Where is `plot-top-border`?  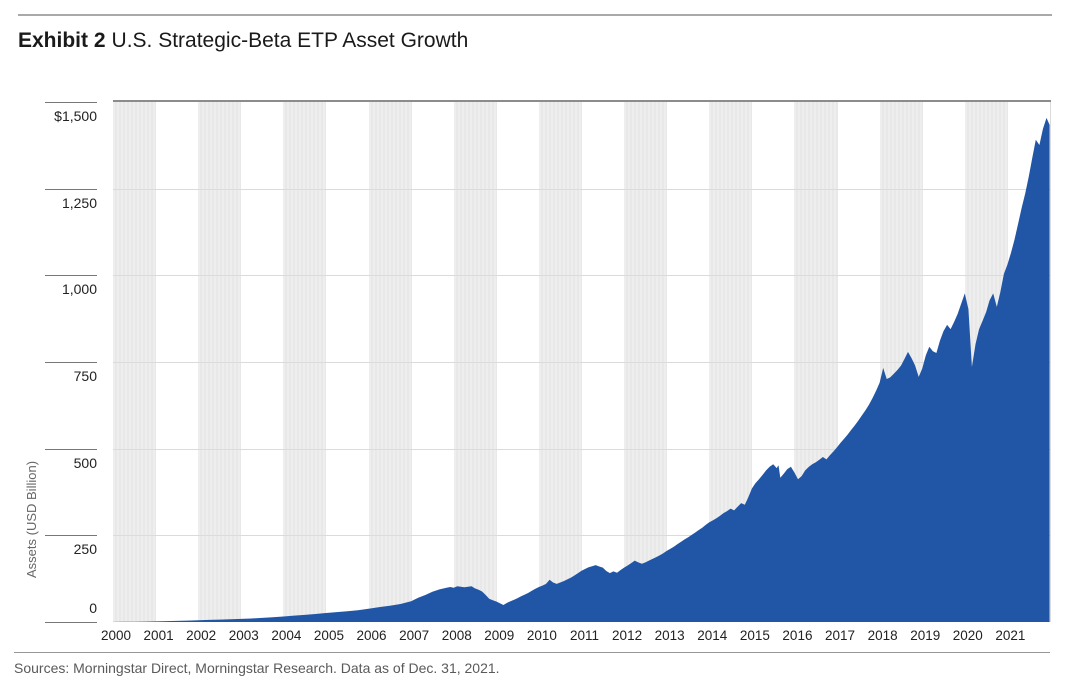 plot-top-border is located at coordinates (582, 101).